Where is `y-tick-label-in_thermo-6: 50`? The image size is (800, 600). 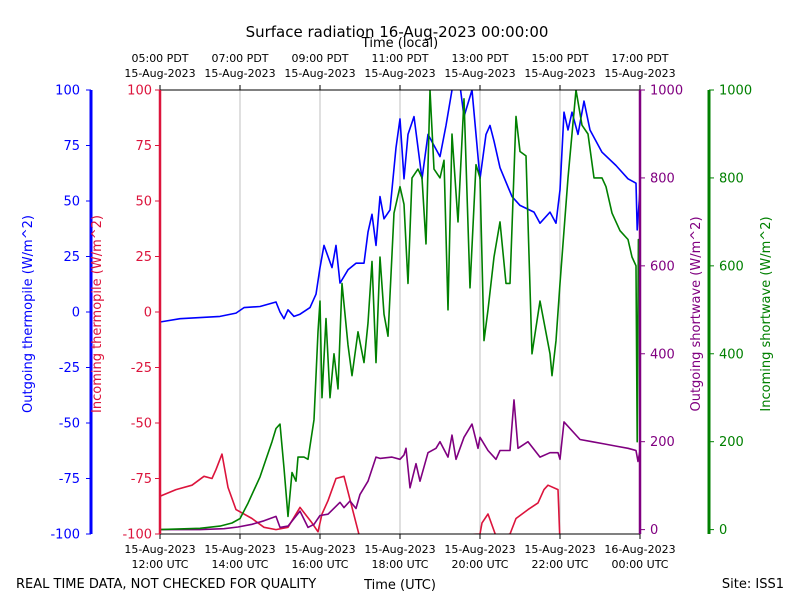
y-tick-label-in_thermo-6: 50 is located at coordinates (143, 202).